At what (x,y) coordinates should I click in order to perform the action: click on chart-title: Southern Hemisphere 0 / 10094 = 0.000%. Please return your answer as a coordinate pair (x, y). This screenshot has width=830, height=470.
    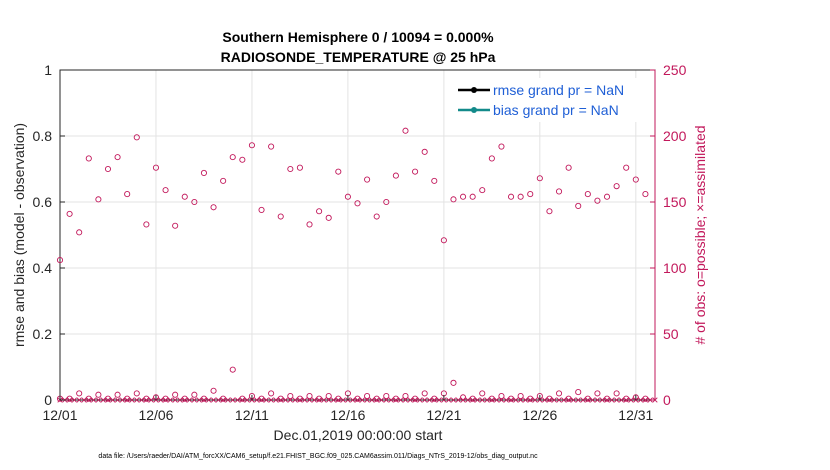
    Looking at the image, I should click on (358, 37).